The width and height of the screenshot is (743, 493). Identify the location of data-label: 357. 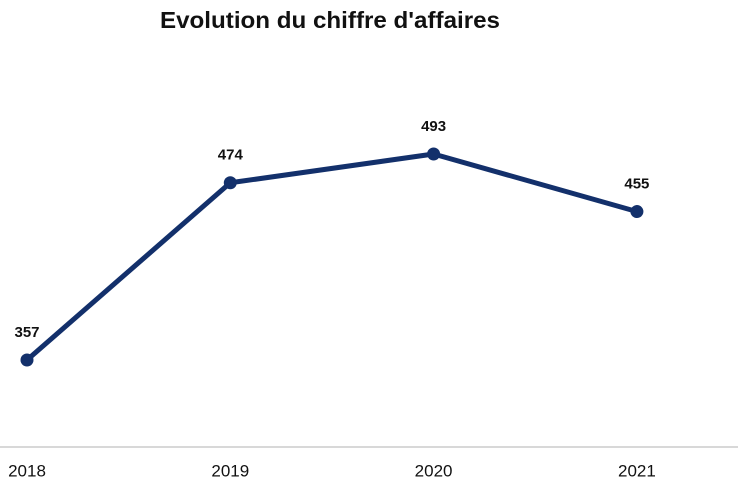
(26, 332).